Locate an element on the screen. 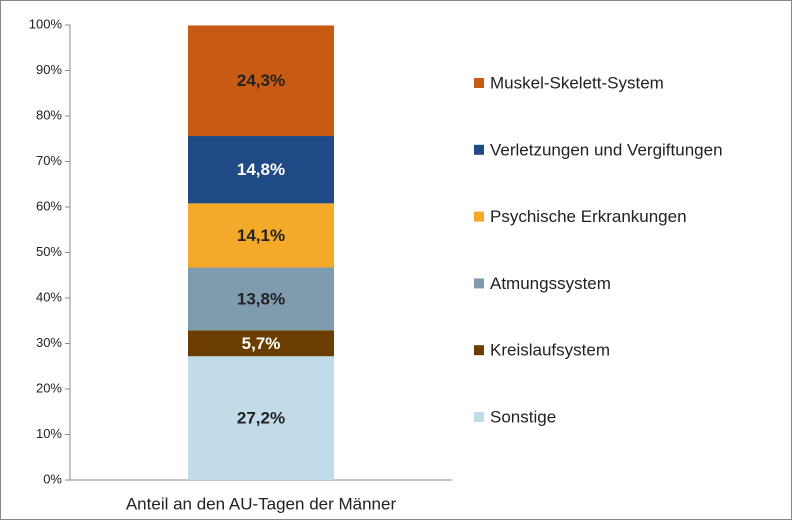 The width and height of the screenshot is (792, 520). value-label: 14,1% is located at coordinates (261, 235).